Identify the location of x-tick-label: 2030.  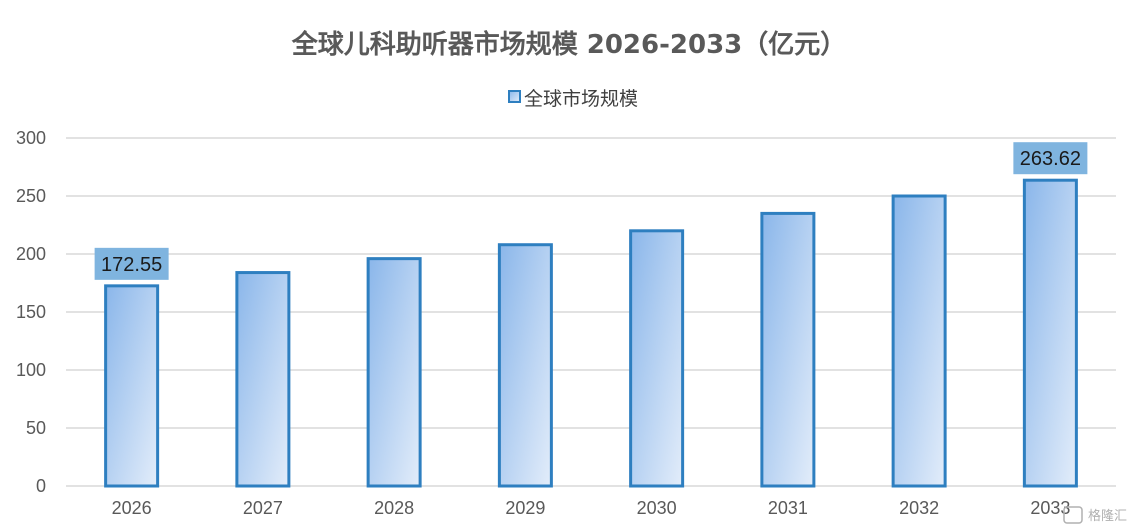
(657, 508).